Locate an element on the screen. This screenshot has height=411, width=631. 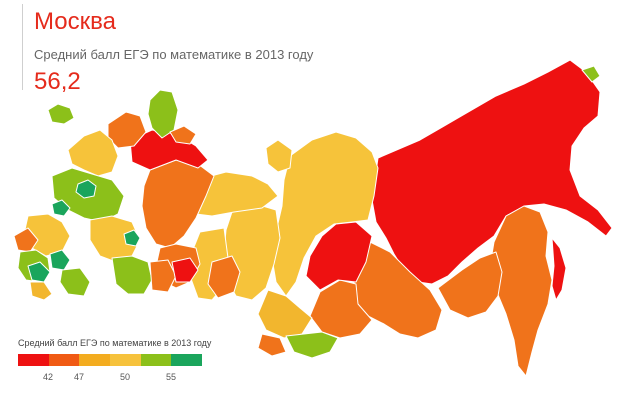
region-moscow is located at coordinates (86, 189).